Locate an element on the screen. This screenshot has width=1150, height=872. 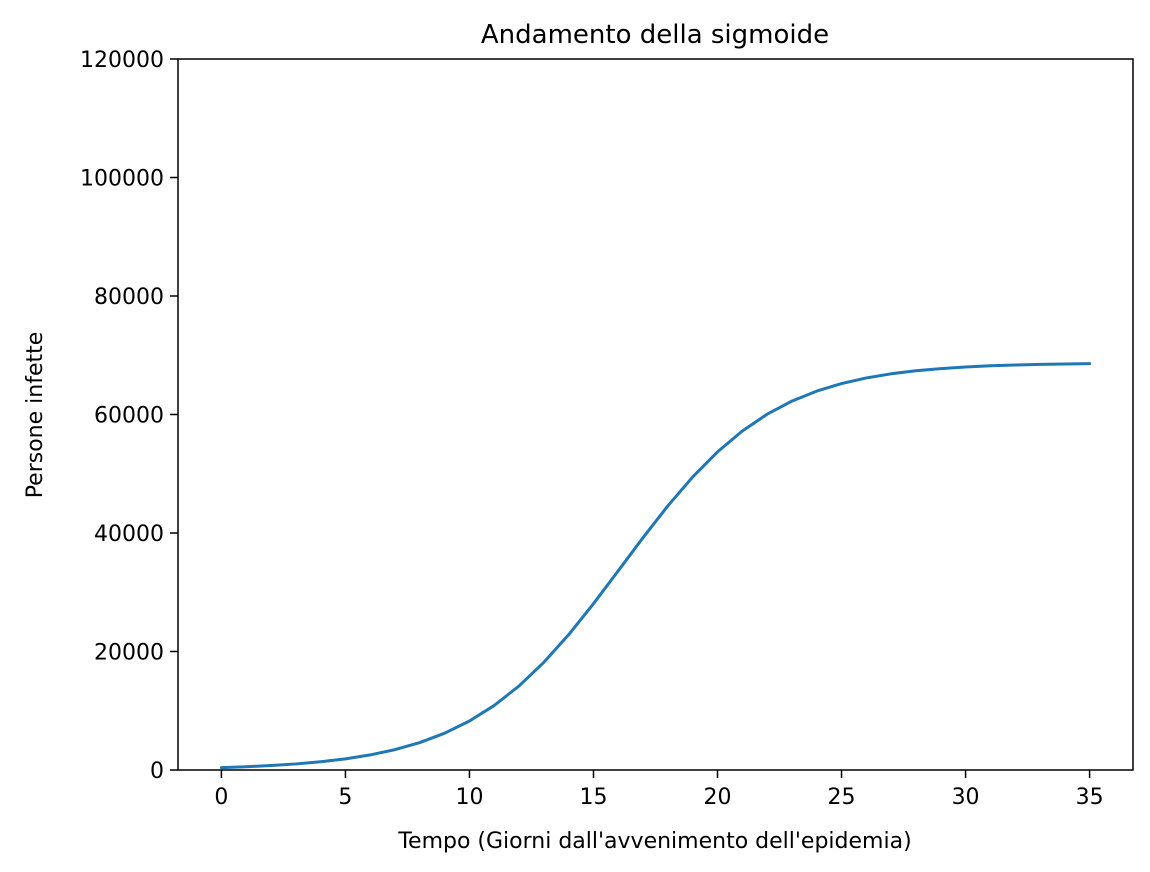
y-axis-ticks: 0 20000 40000 60000 80000 100000 120000 is located at coordinates (129, 416).